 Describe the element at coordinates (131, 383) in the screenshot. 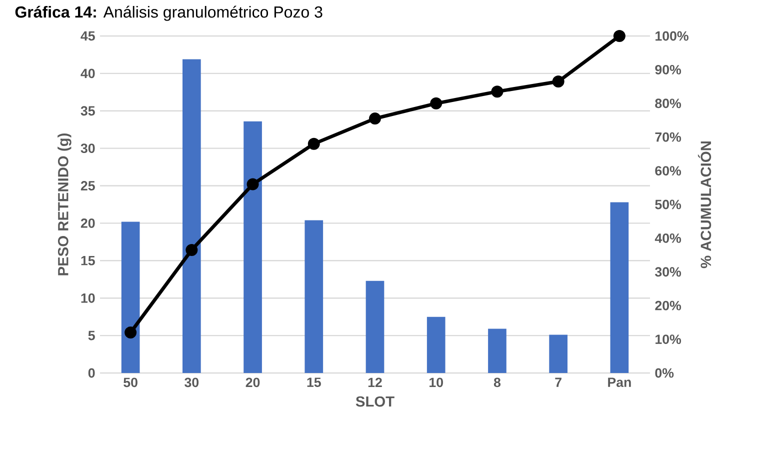

I see `x-tick-label: 50` at that location.